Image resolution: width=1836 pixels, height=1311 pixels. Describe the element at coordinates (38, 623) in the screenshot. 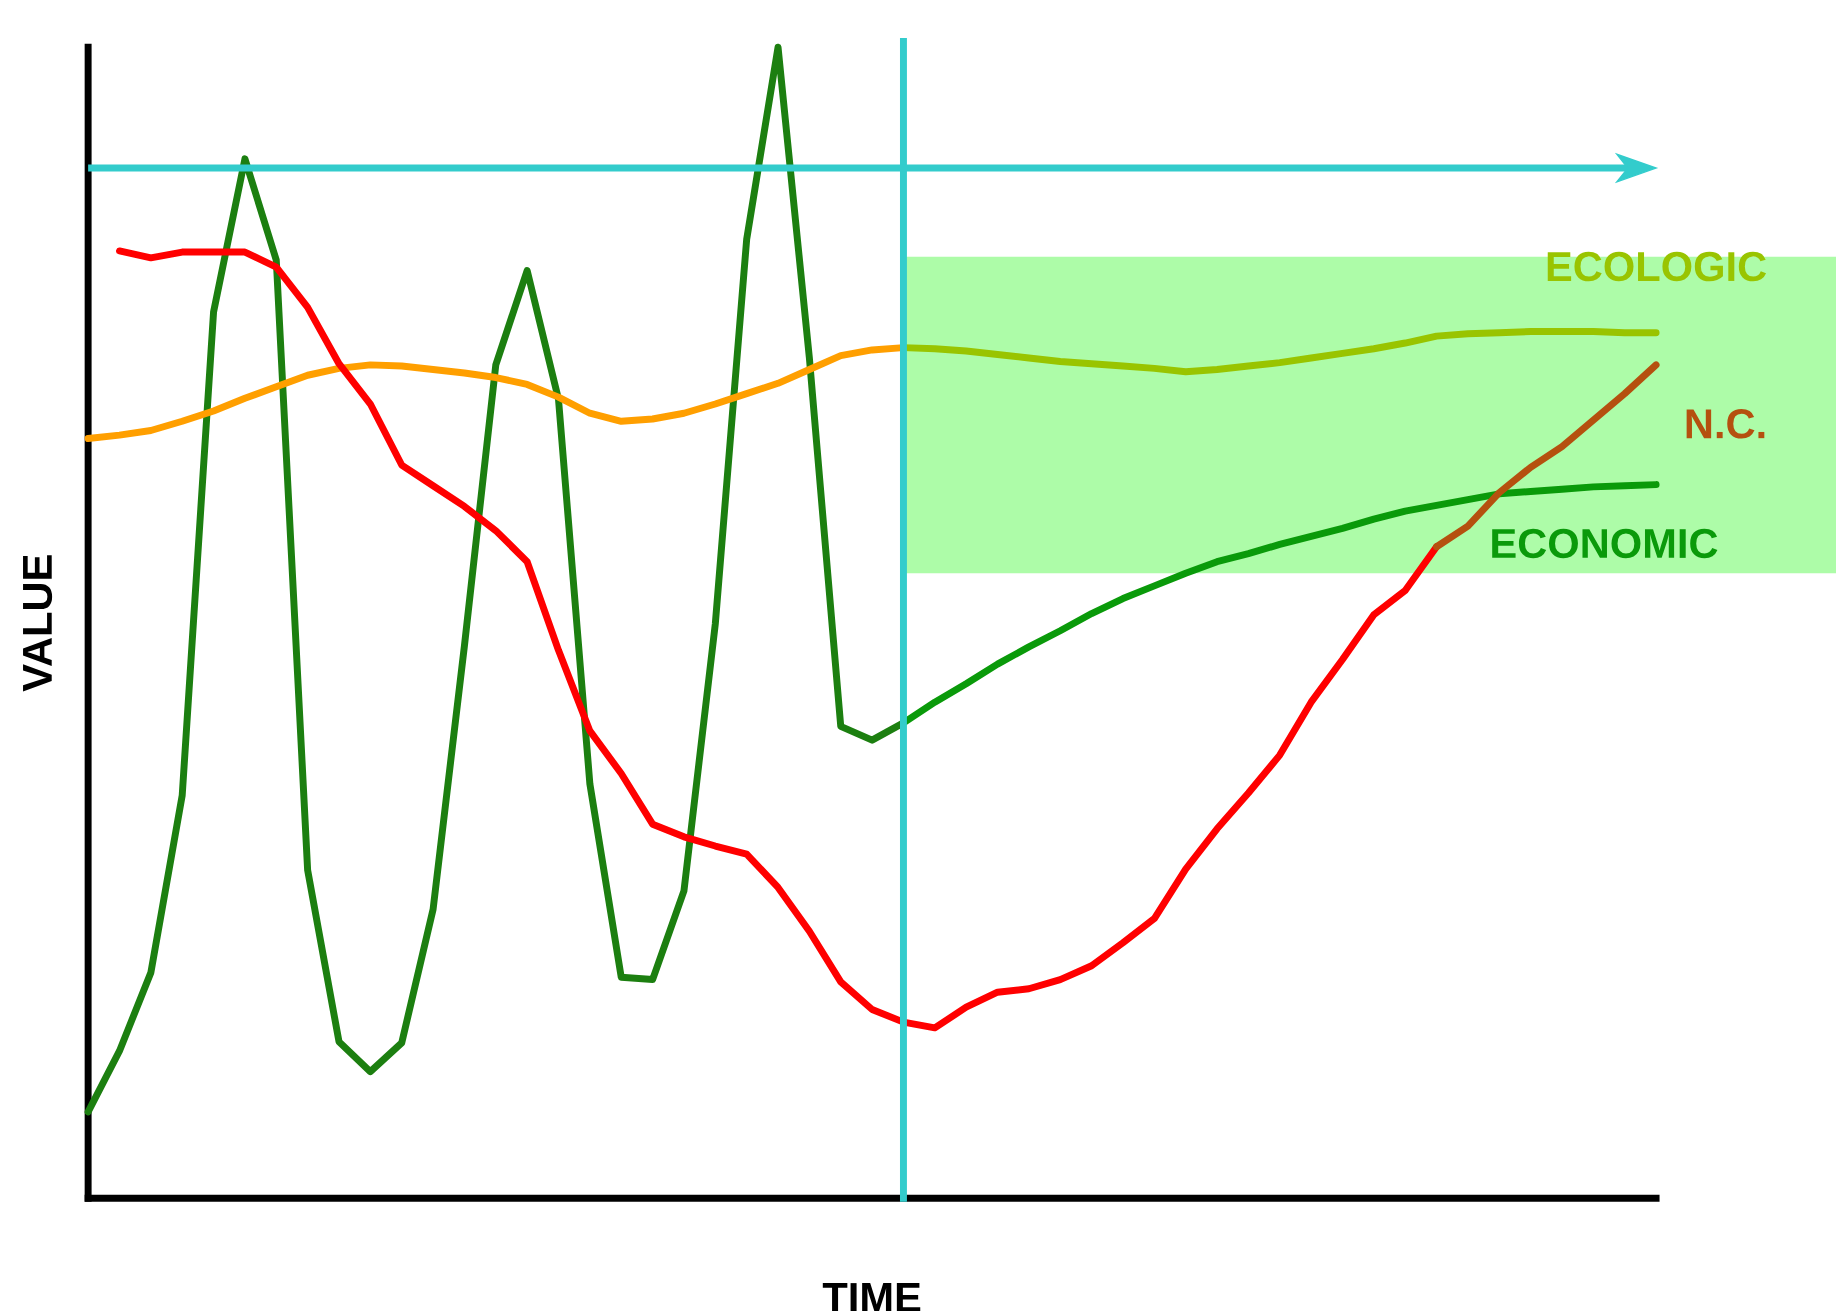

I see `y-axis-title: VALUE` at that location.